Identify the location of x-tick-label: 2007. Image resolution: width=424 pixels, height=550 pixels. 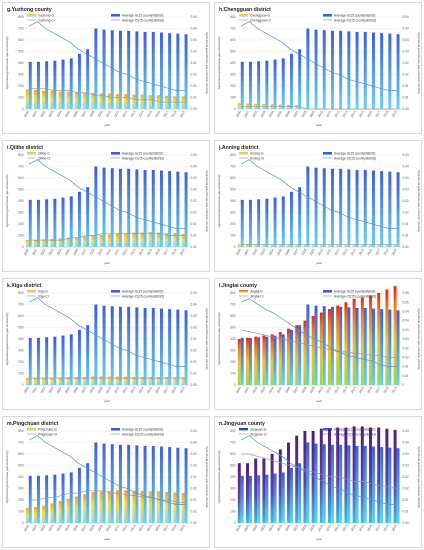
(83, 528).